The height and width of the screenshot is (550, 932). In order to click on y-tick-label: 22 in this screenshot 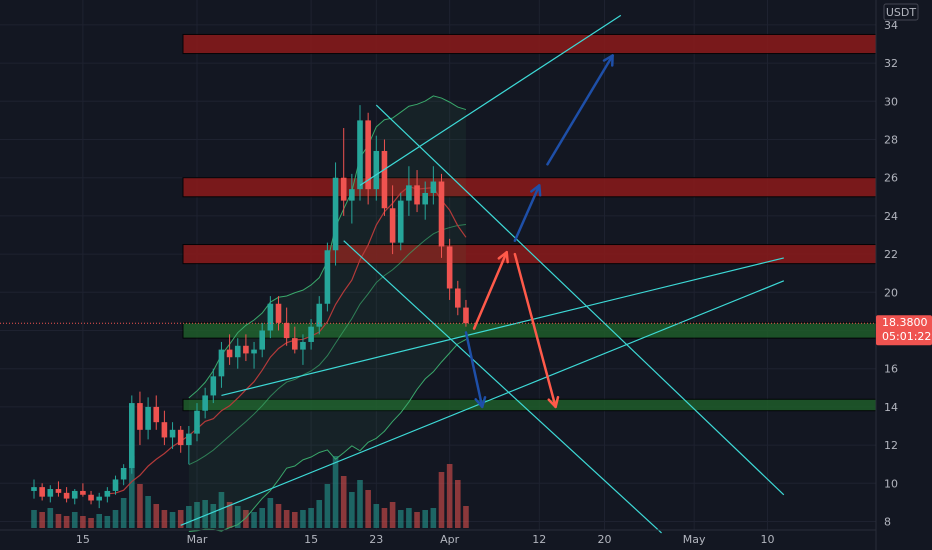, I will do `click(891, 254)`.